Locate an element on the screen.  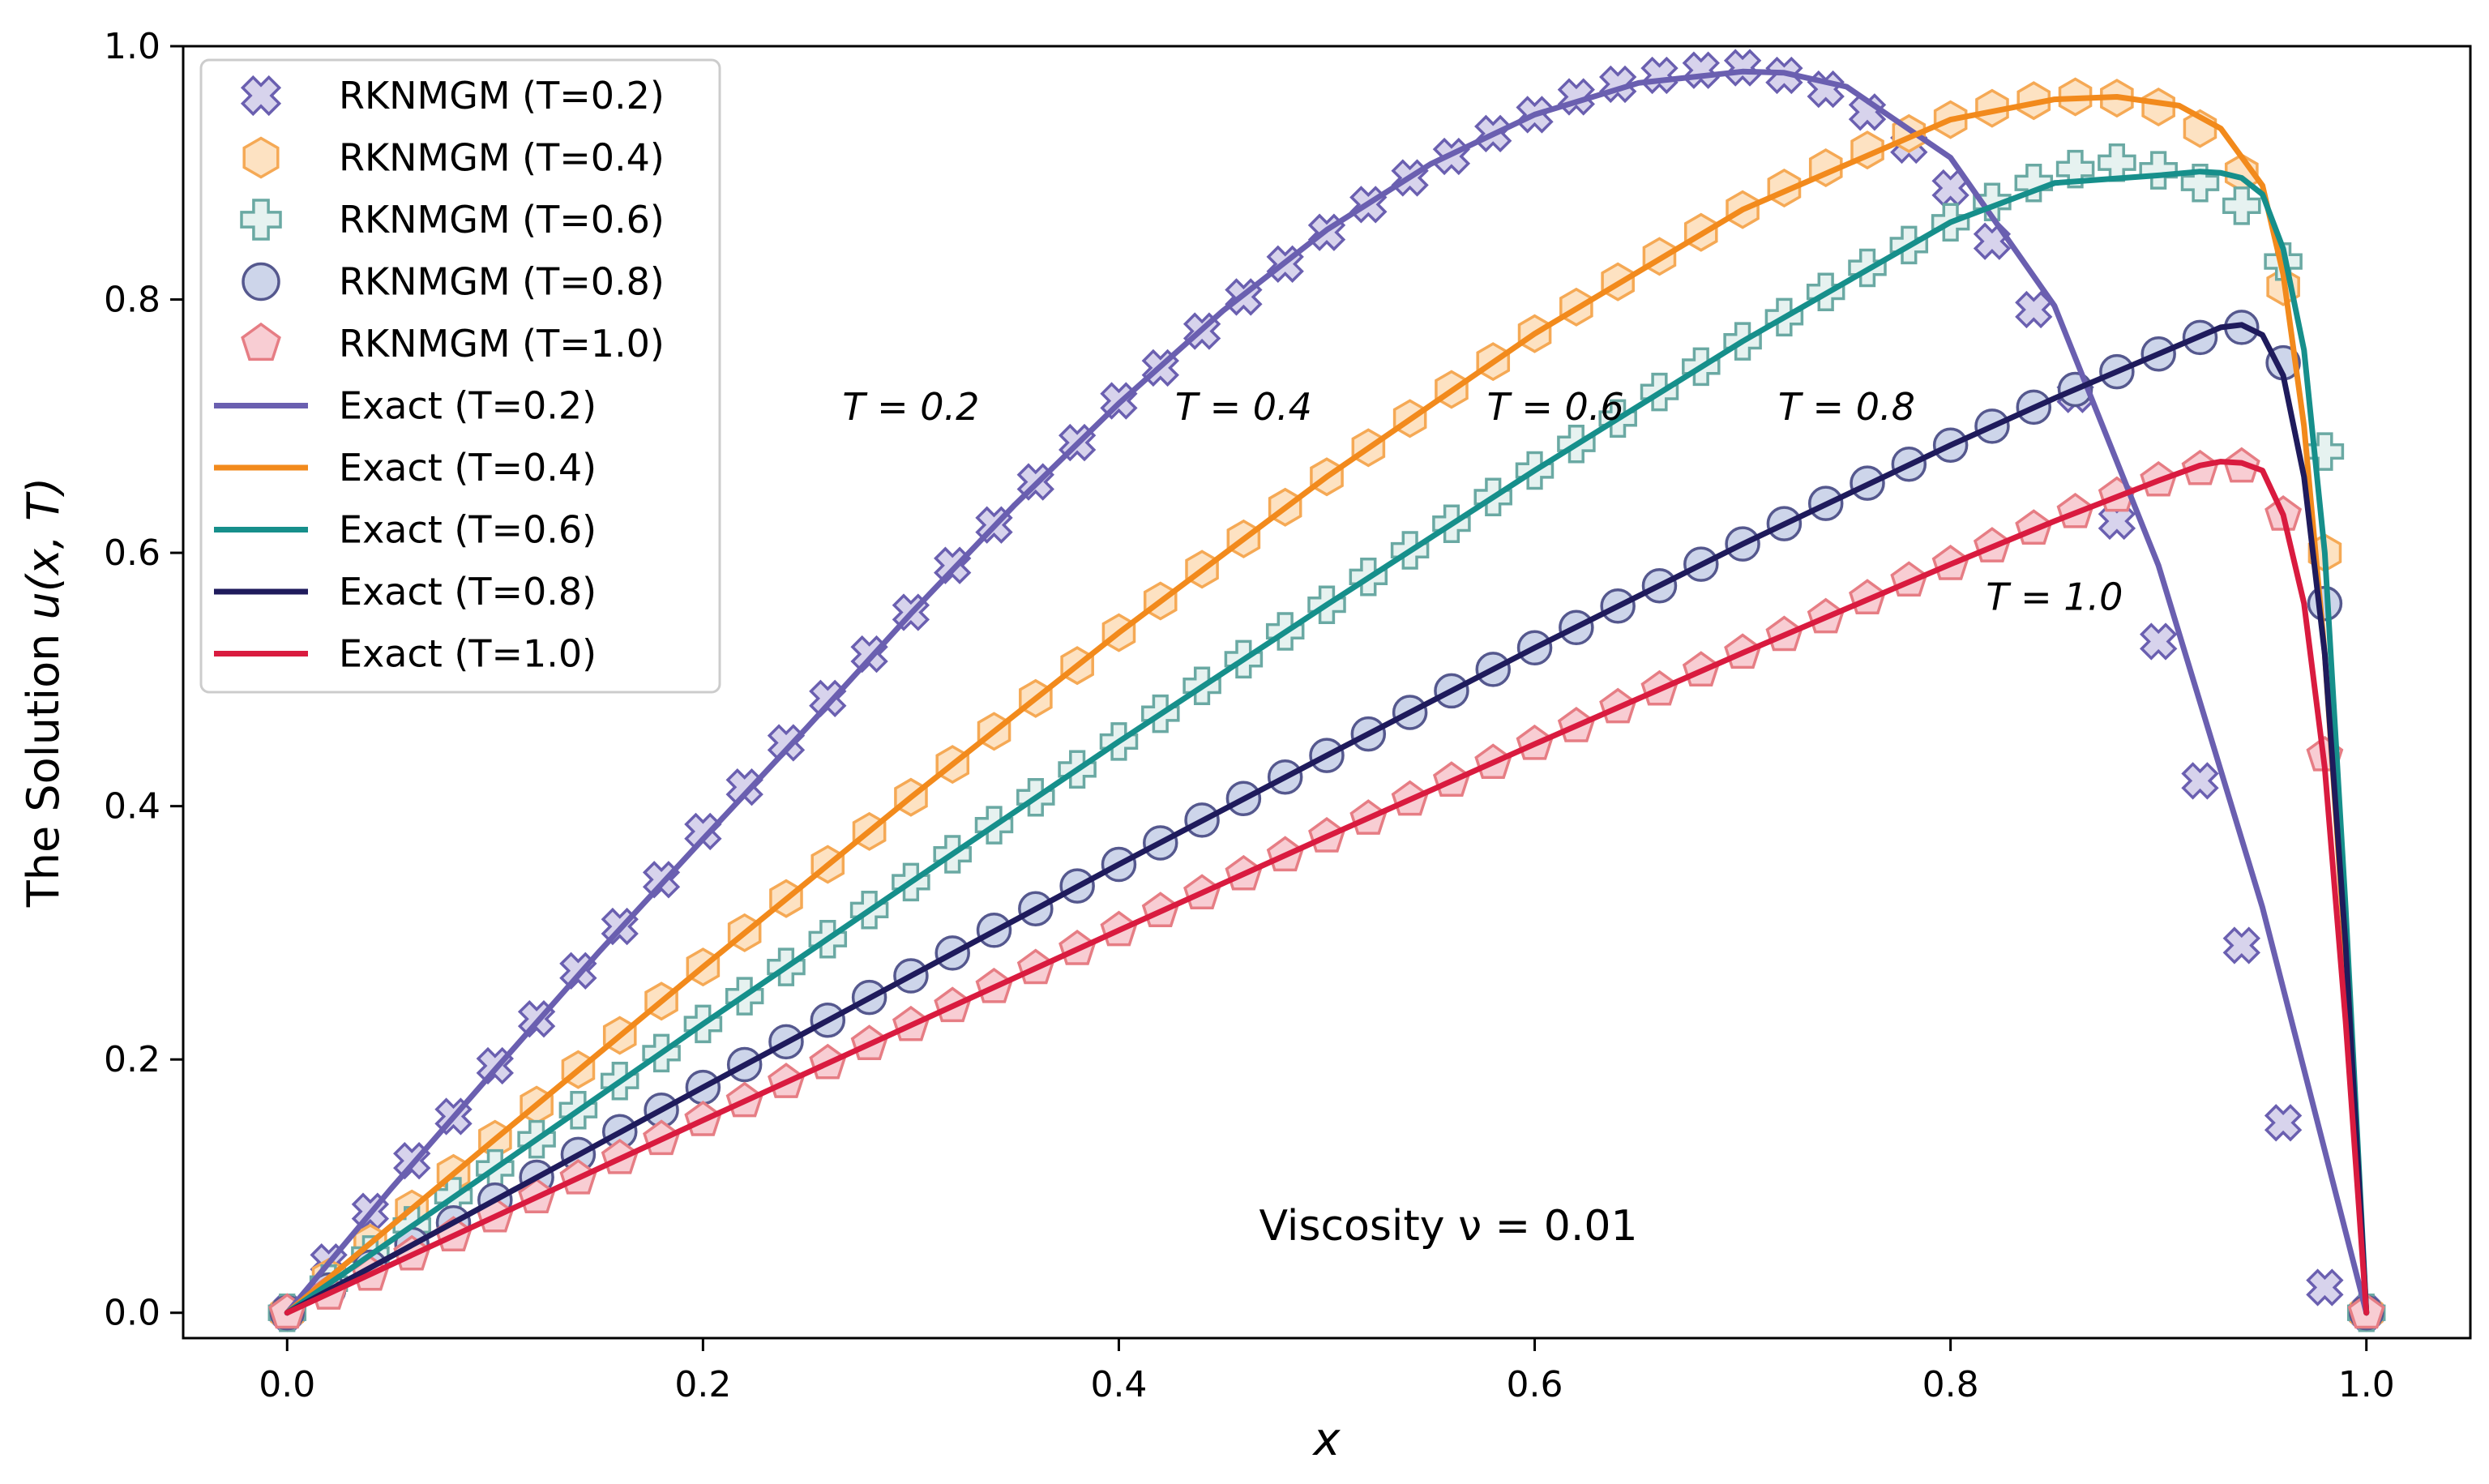
x-axis-label: x is located at coordinates (1326, 1439).